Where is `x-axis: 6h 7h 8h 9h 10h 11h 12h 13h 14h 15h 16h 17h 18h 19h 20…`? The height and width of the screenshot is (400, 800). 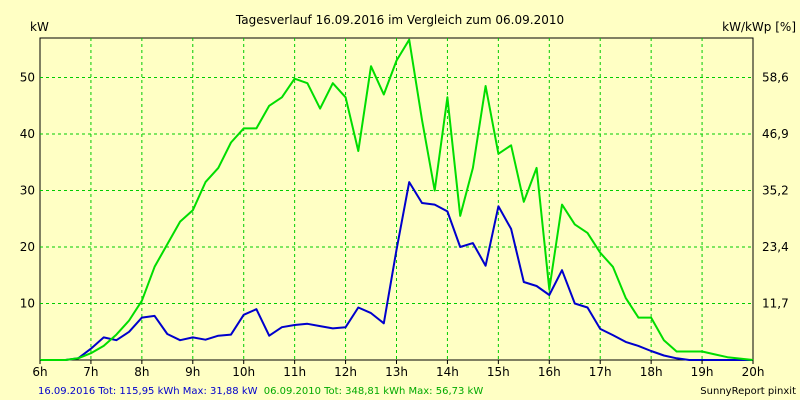
x-axis: 6h 7h 8h 9h 10h 11h 12h 13h 14h 15h 16h 17h 18h 19h 20… is located at coordinates (398, 369).